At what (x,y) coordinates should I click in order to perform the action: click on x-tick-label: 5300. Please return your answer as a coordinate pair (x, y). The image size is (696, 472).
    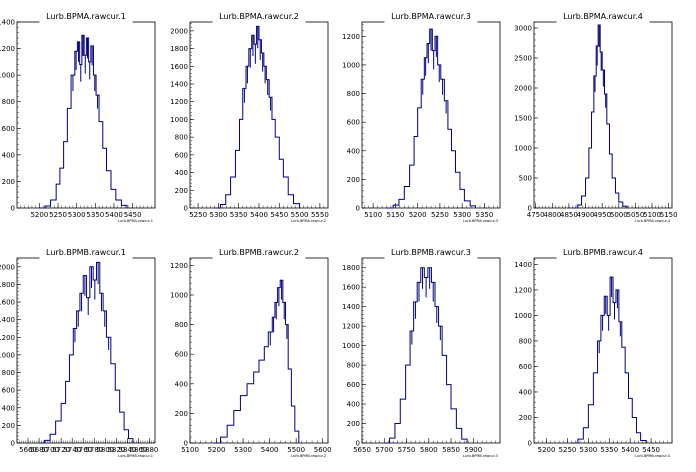
    Looking at the image, I should click on (218, 215).